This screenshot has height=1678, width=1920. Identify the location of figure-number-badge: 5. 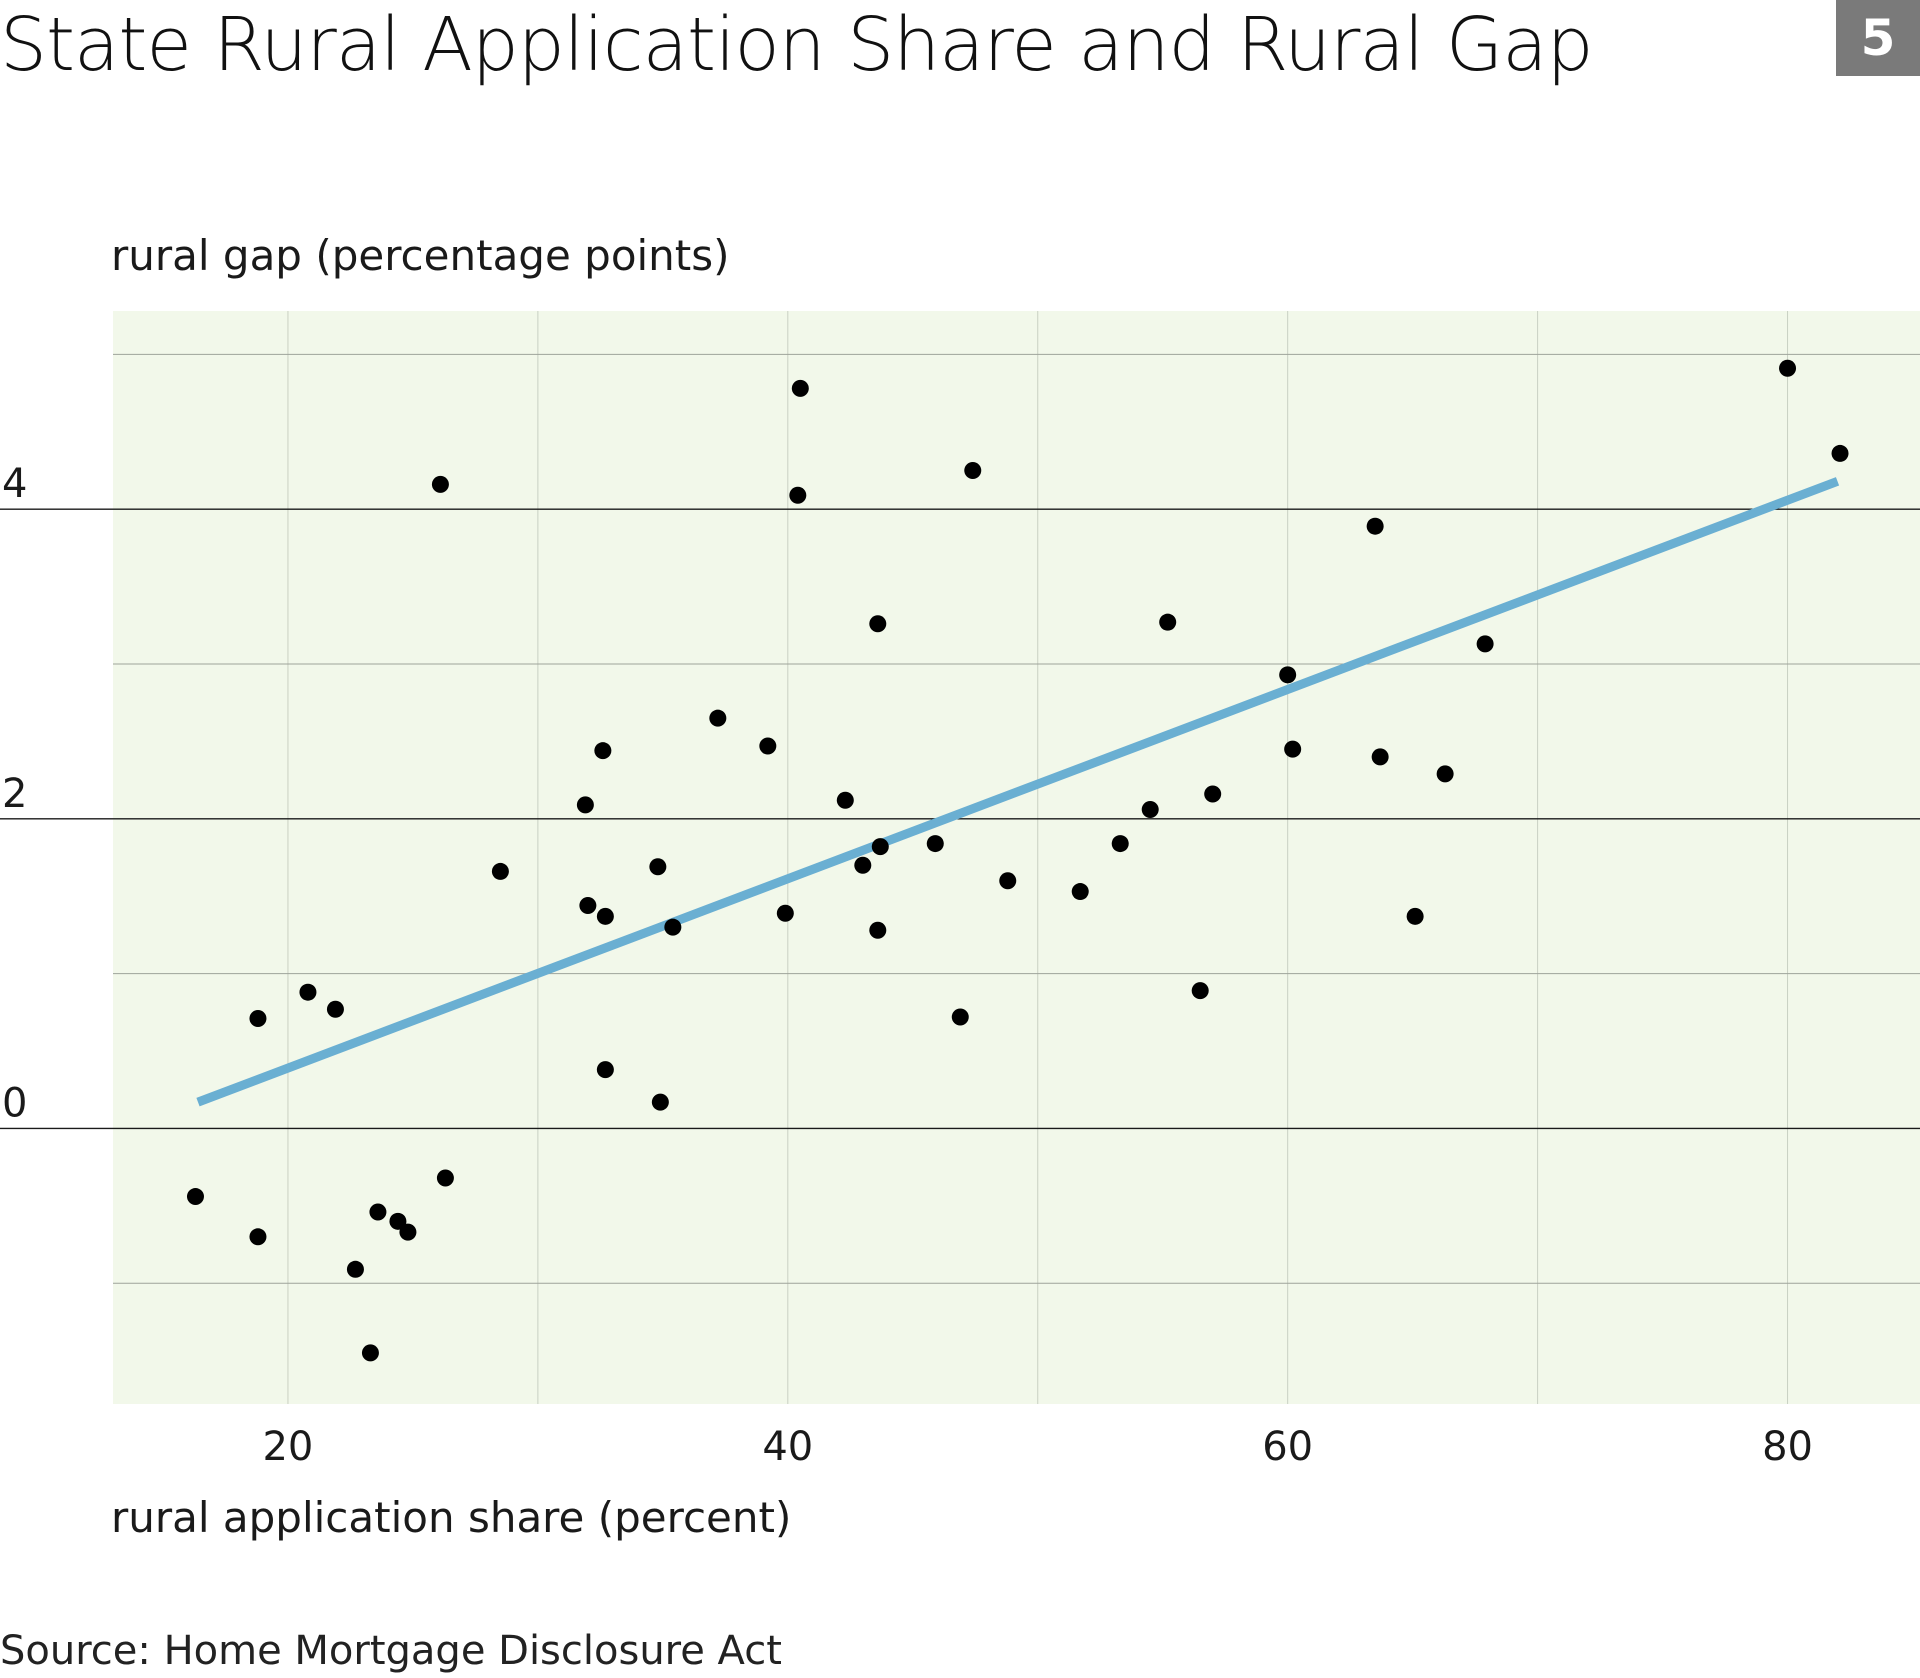
(1878, 38).